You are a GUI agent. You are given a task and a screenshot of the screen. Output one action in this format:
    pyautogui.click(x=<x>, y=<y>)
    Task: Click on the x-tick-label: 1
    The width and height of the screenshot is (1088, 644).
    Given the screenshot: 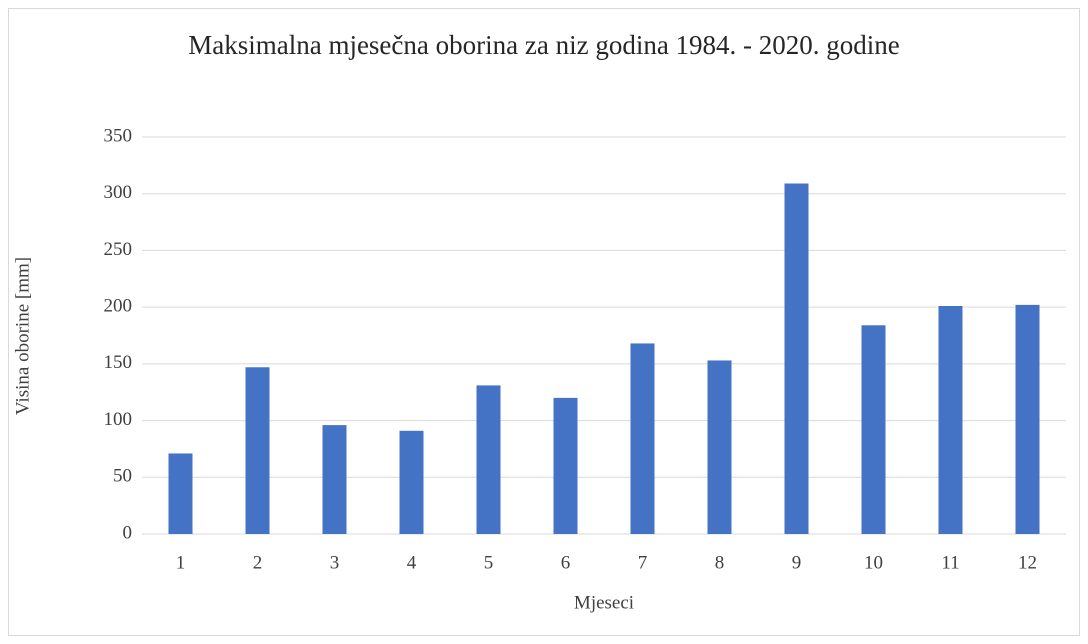 What is the action you would take?
    pyautogui.click(x=181, y=562)
    